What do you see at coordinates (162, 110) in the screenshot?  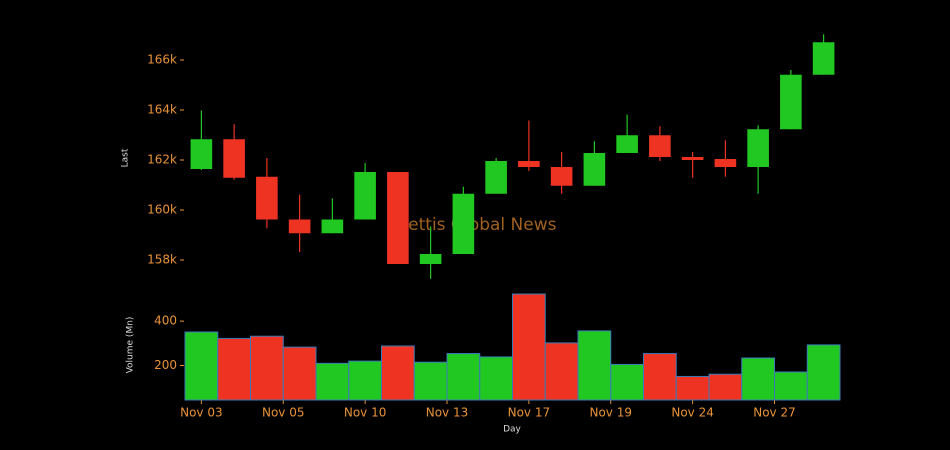 I see `y-tick-label: 164k` at bounding box center [162, 110].